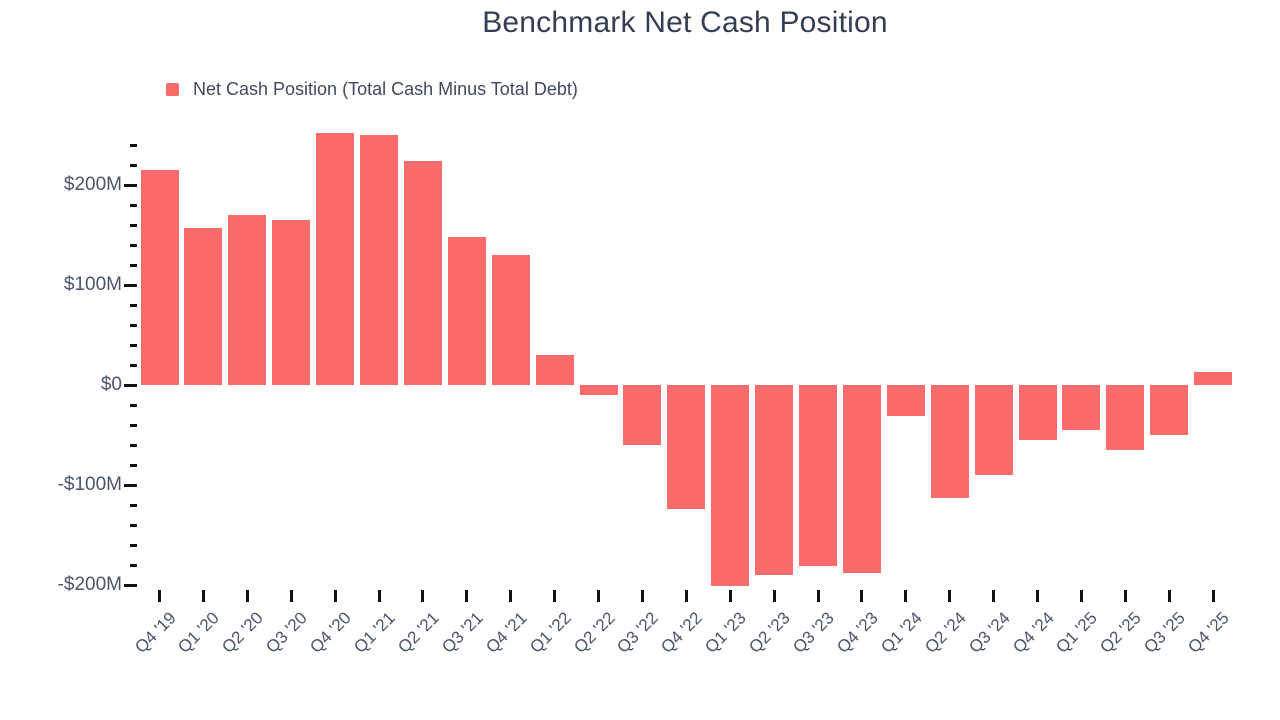 The width and height of the screenshot is (1280, 720). Describe the element at coordinates (92, 184) in the screenshot. I see `y-axis-label: $200M` at that location.